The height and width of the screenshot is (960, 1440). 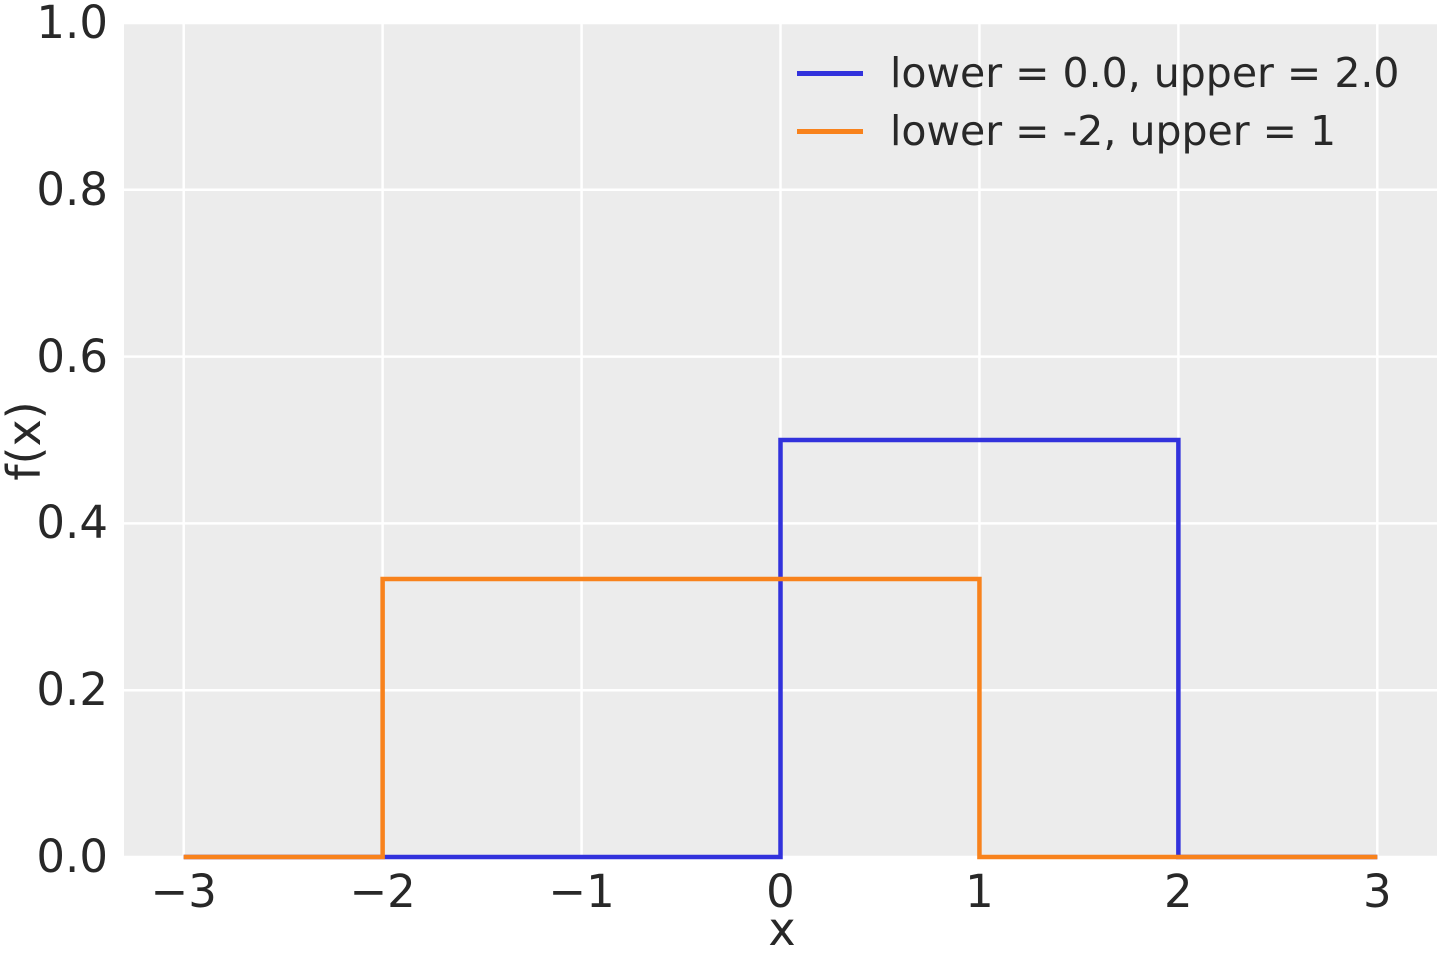 What do you see at coordinates (183, 891) in the screenshot?
I see `x-tick-label: −3` at bounding box center [183, 891].